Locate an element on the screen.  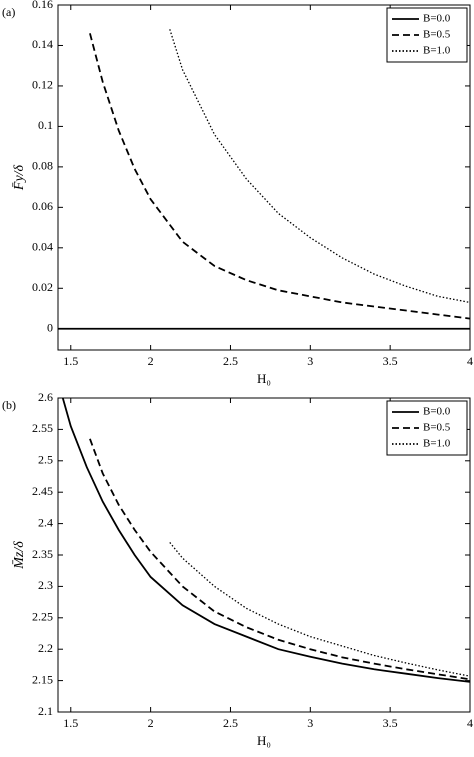
y-axis-label: M̄z/δ is located at coordinates (19, 555).